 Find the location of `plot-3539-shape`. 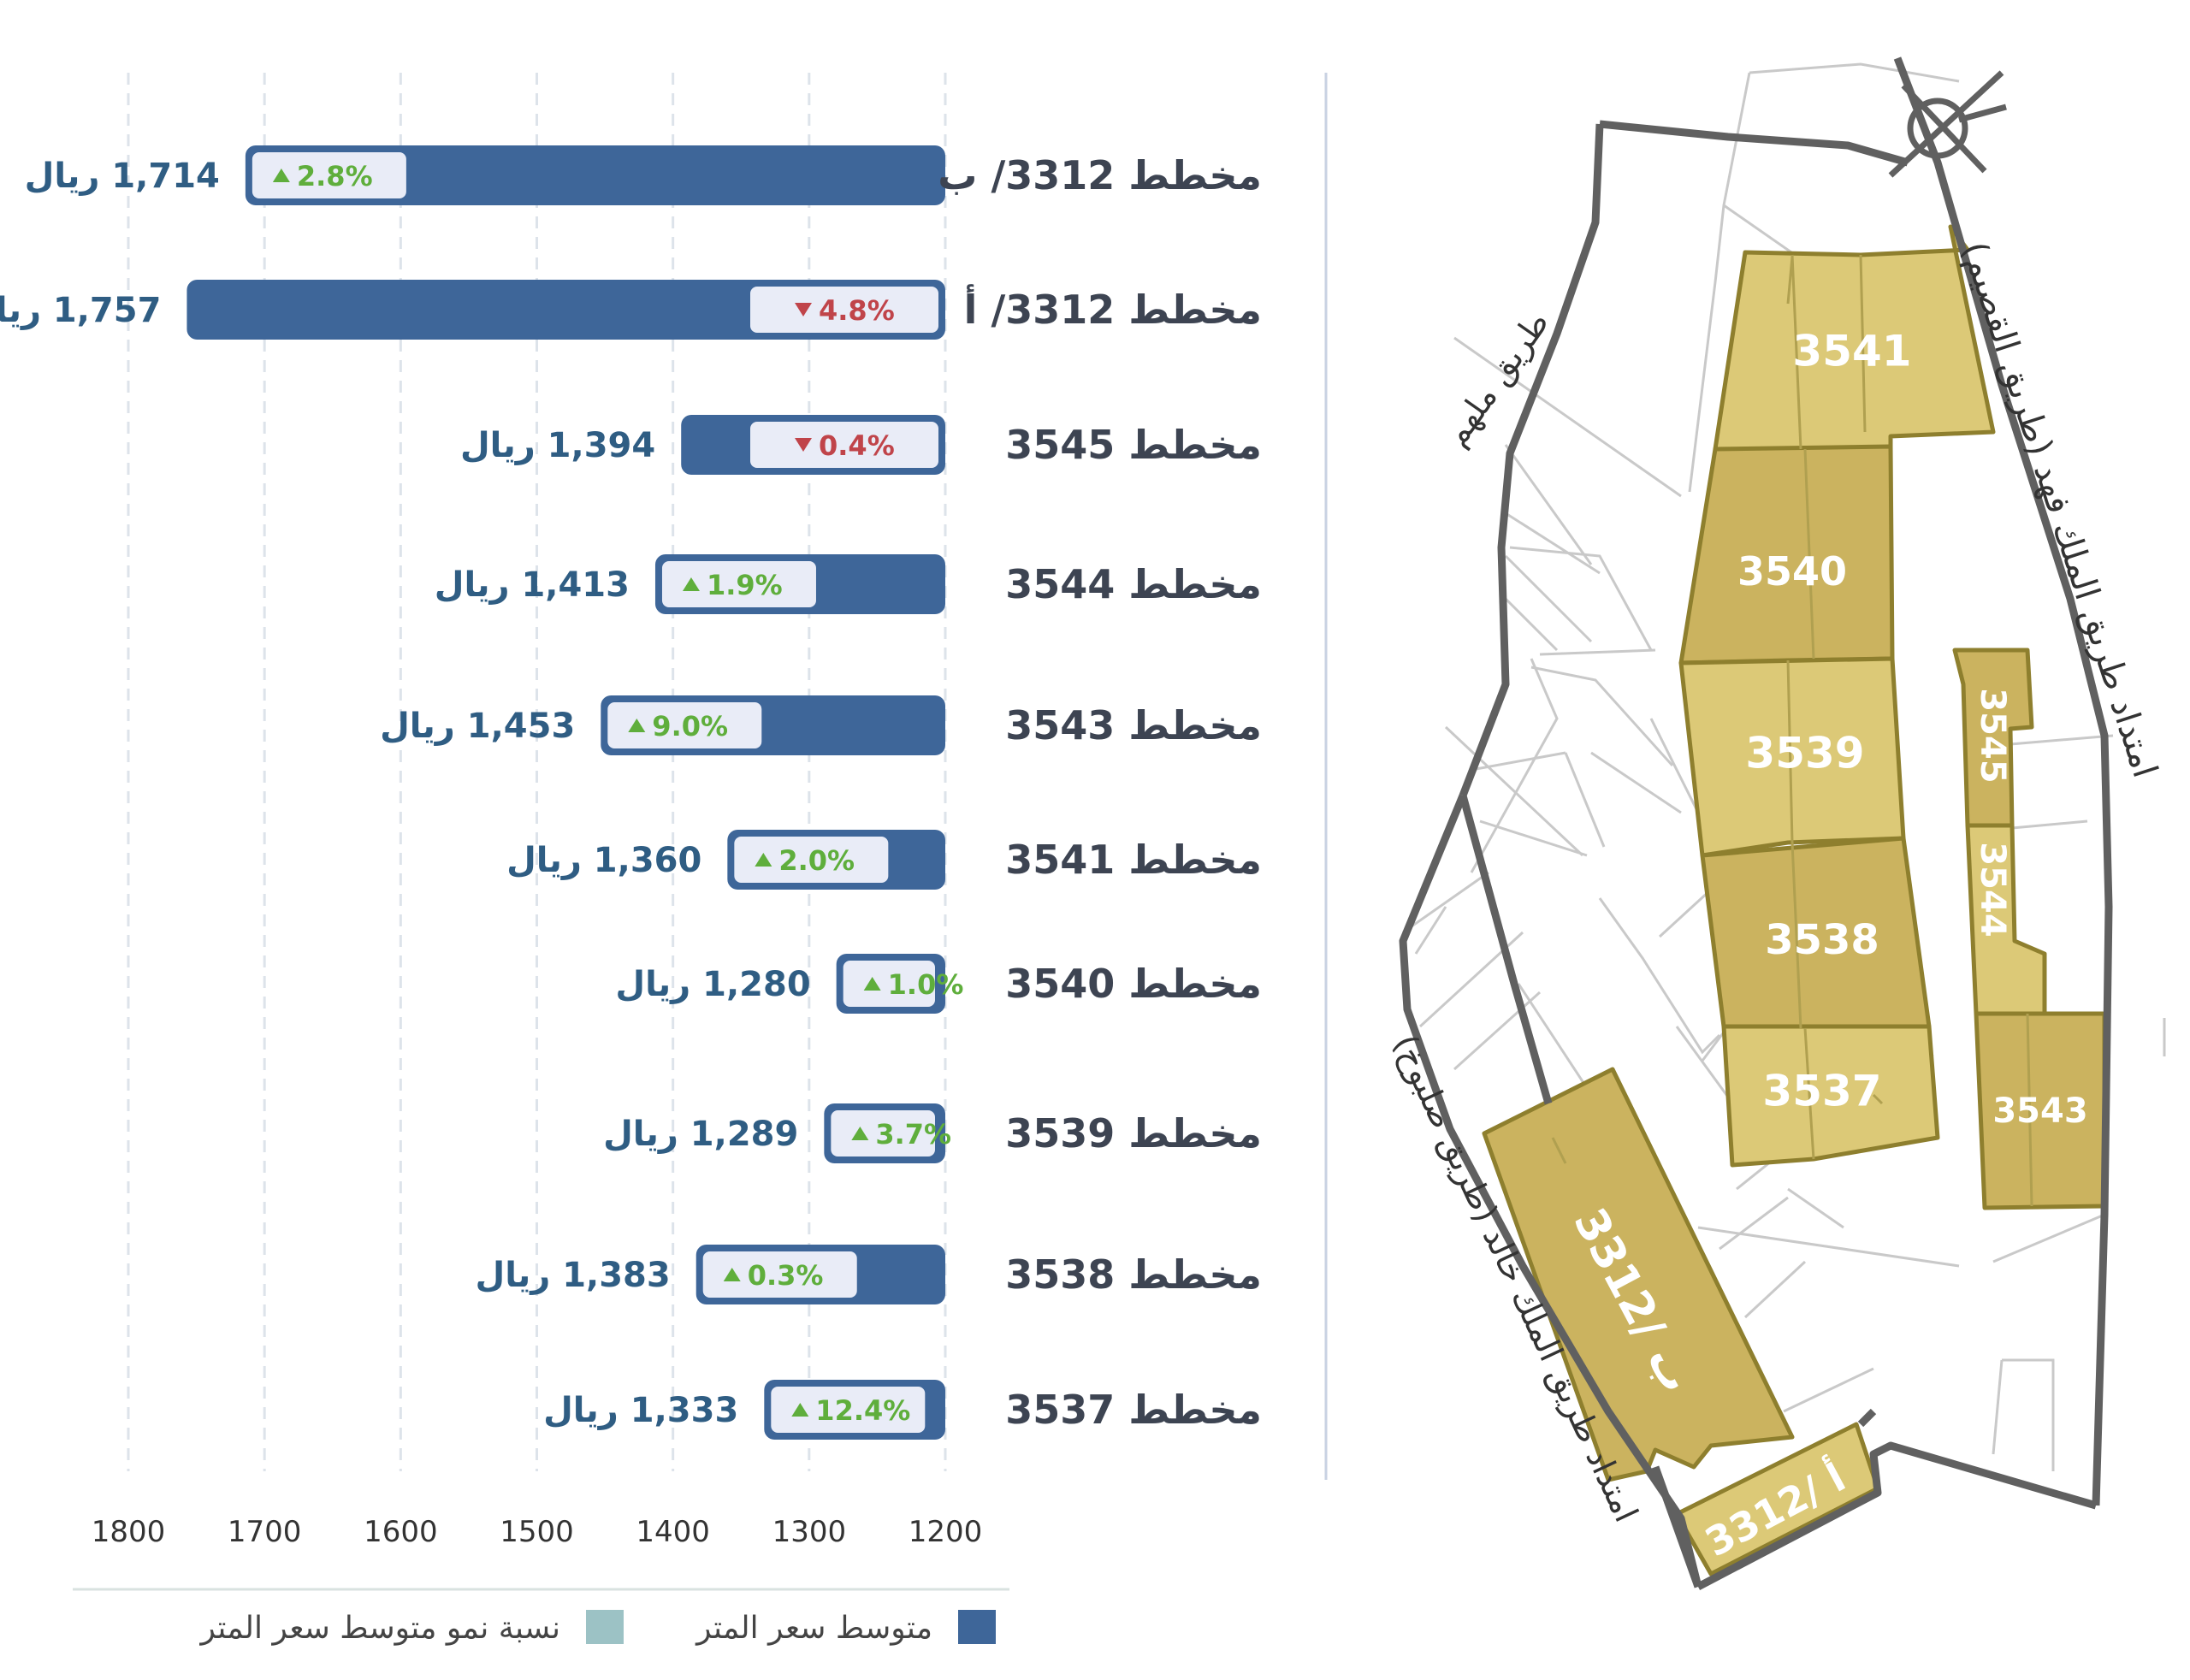

plot-3539-shape is located at coordinates (1792, 757).